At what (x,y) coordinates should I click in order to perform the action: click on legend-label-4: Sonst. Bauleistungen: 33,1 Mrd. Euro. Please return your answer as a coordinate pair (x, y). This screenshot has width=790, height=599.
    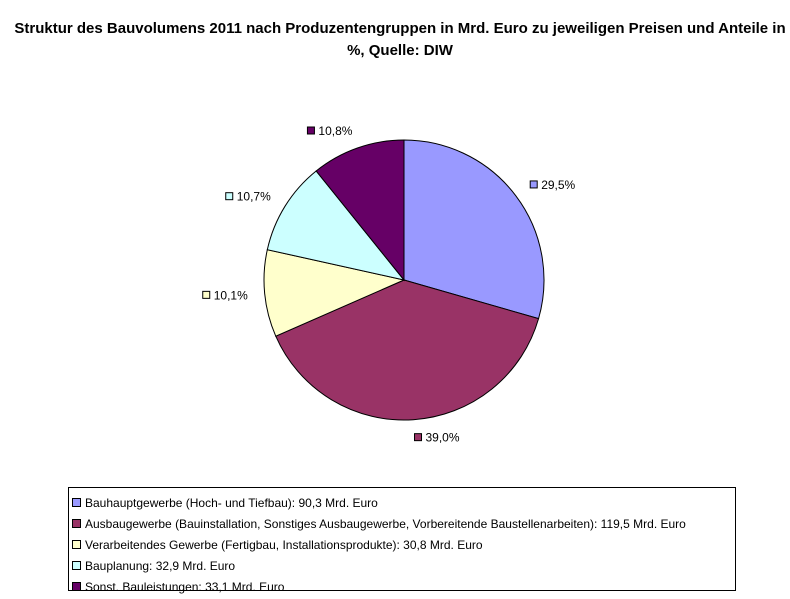
    Looking at the image, I should click on (185, 586).